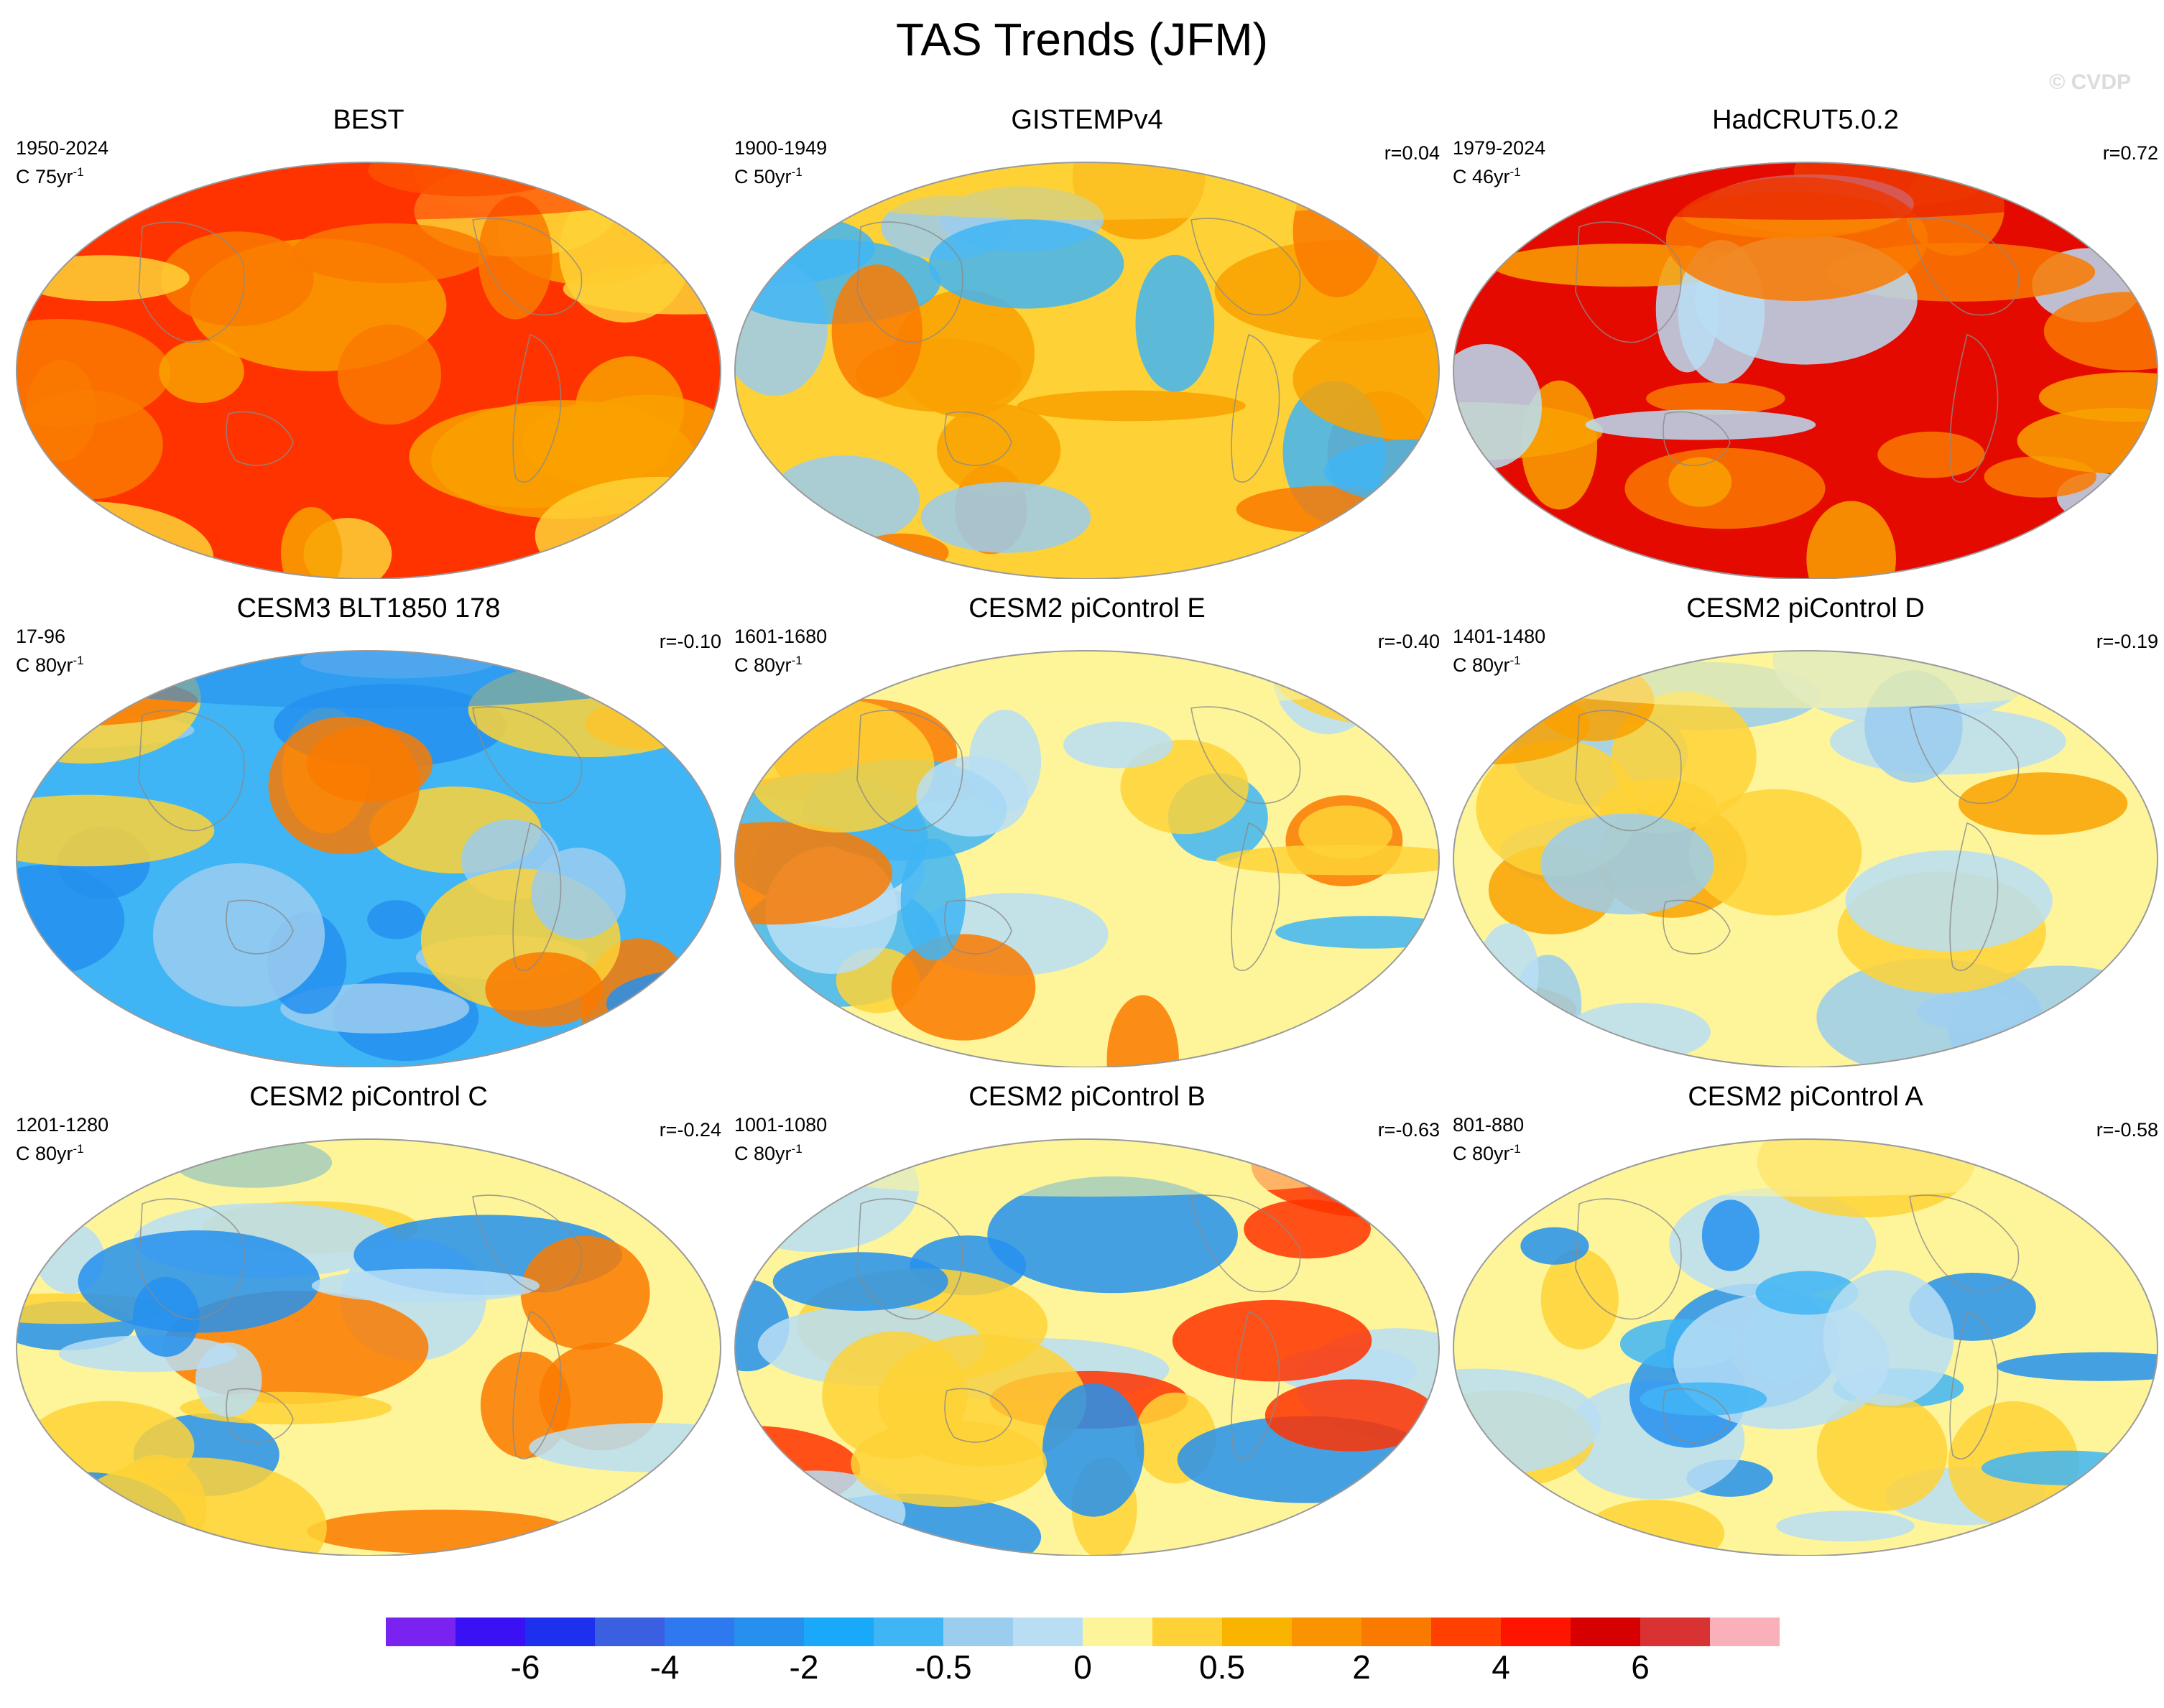 Image resolution: width=2164 pixels, height=1708 pixels. Describe the element at coordinates (781, 148) in the screenshot. I see `panel-period: 1900-1949` at that location.